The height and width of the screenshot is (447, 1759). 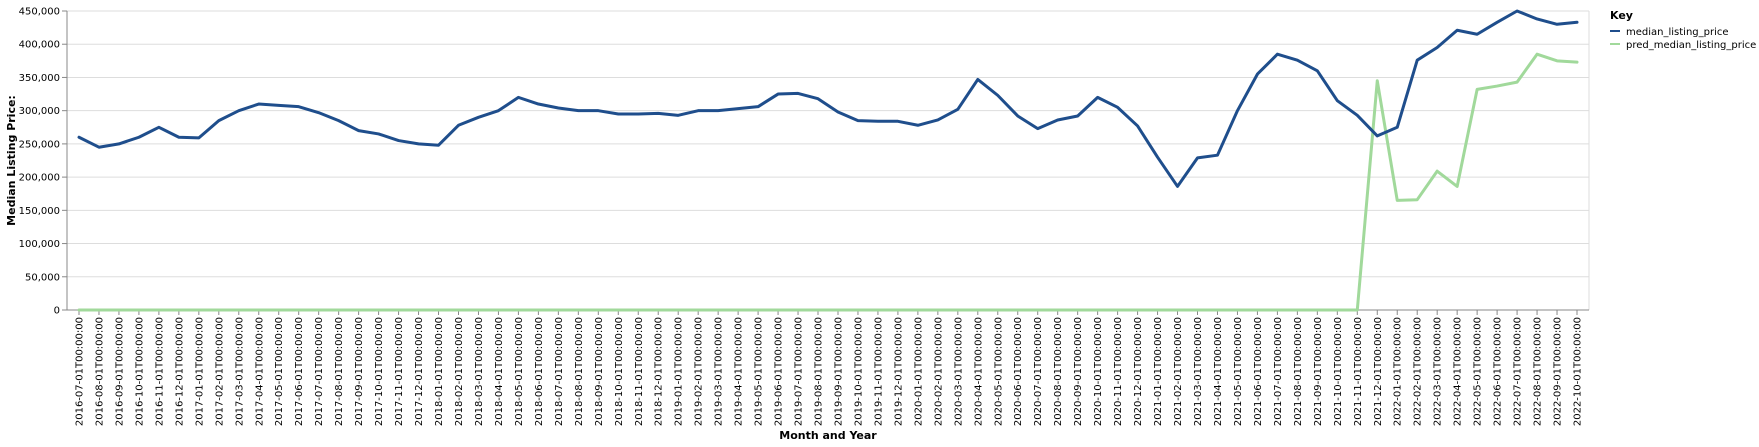 What do you see at coordinates (998, 371) in the screenshot?
I see `x-tick-label: 2020-05-01T00:00:00` at bounding box center [998, 371].